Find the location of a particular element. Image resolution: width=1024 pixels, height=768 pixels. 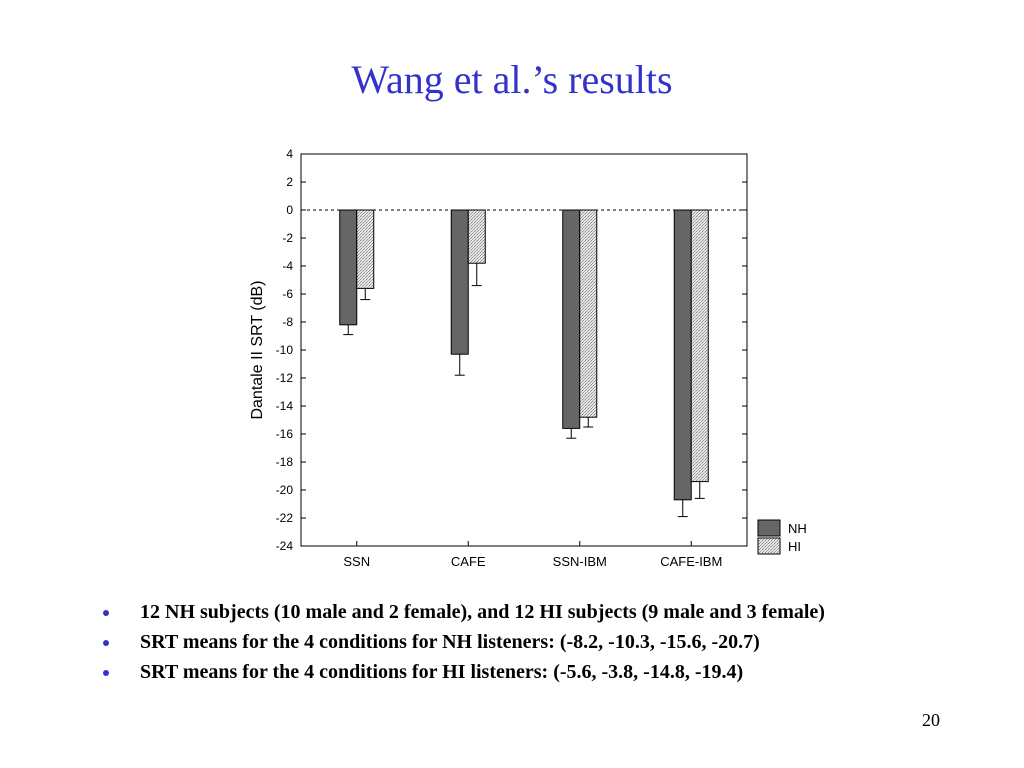

y-tick-label: -20 is located at coordinates (285, 490).